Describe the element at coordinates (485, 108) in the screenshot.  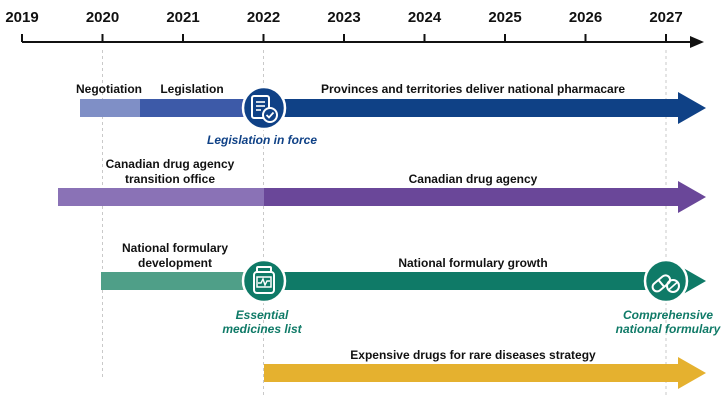
I see `deliver-pharmacare-arrow` at that location.